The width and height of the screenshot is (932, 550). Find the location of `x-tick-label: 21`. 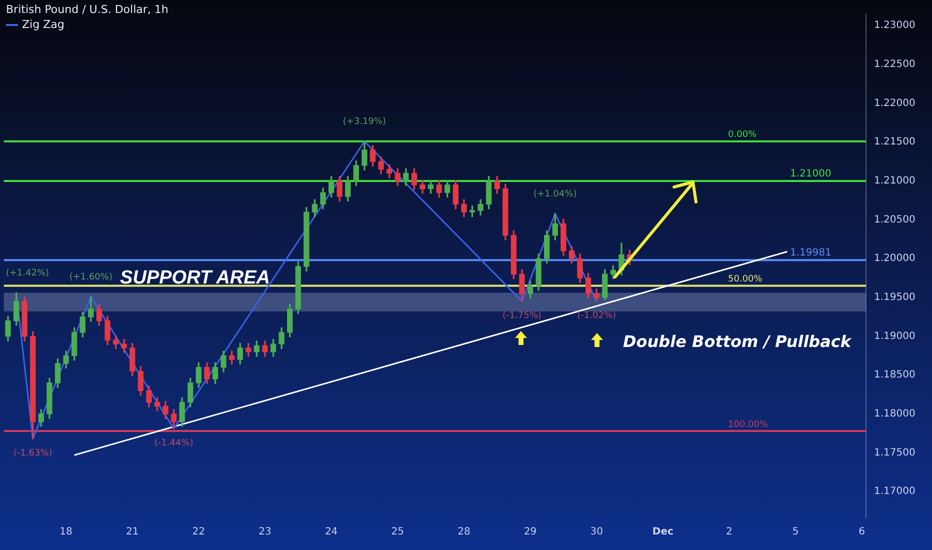

x-tick-label: 21 is located at coordinates (132, 532).